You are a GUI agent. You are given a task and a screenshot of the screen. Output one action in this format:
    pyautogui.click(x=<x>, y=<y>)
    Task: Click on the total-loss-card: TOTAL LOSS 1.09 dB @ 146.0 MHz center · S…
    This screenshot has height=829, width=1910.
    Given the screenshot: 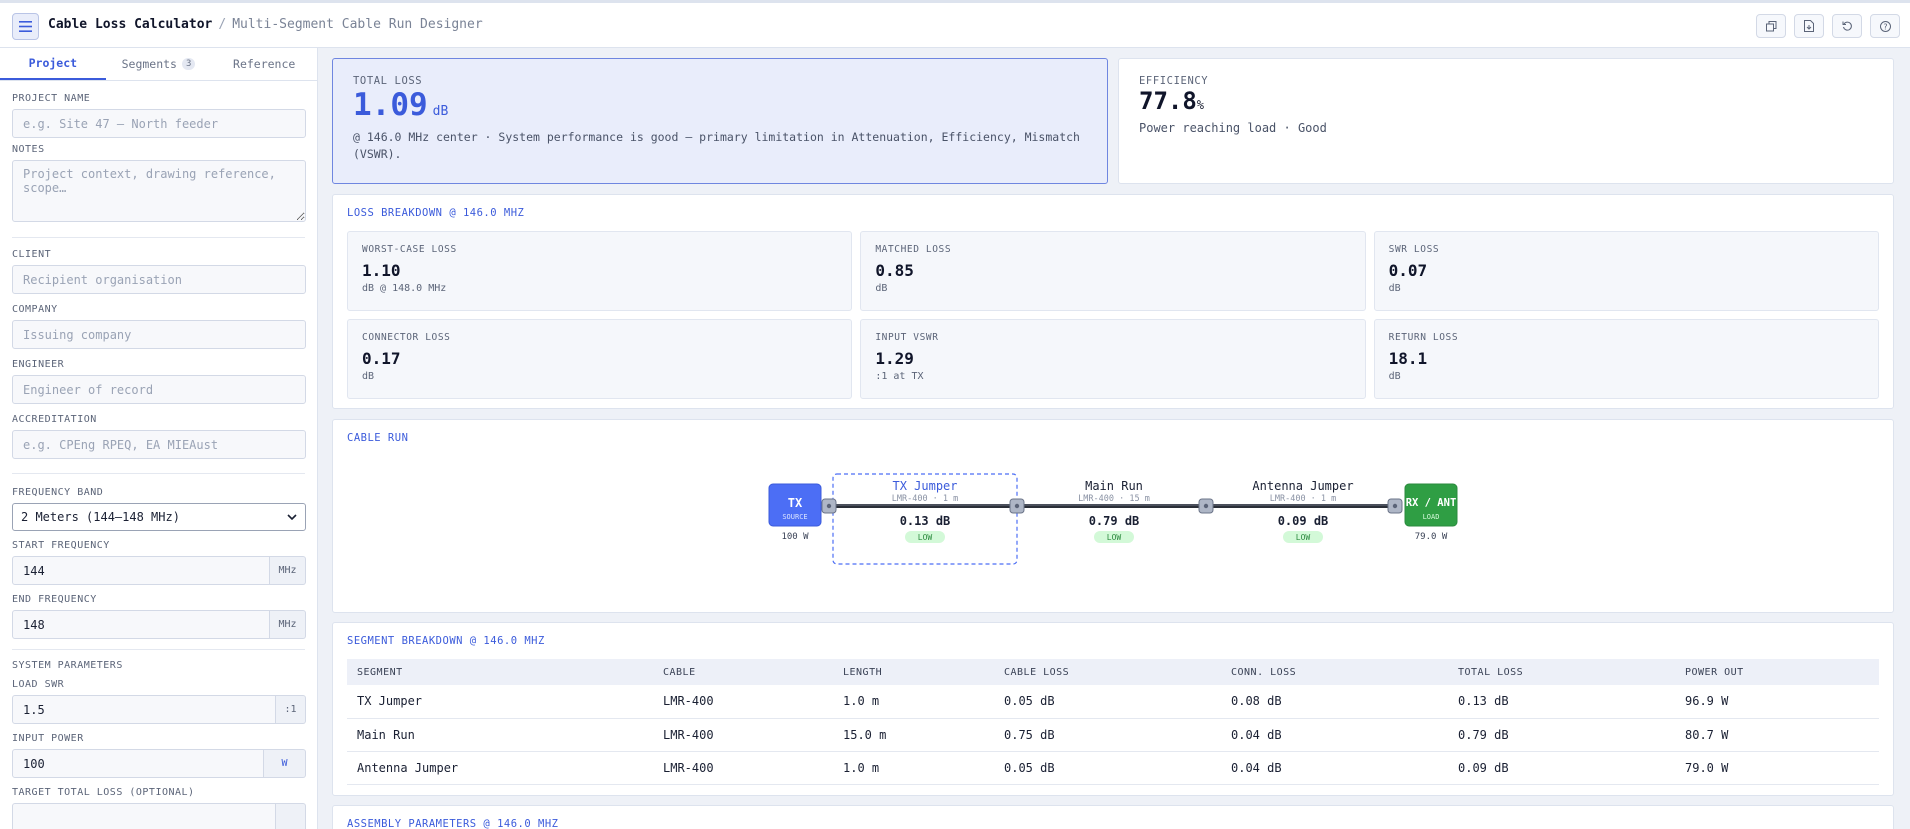 What is the action you would take?
    pyautogui.click(x=720, y=121)
    